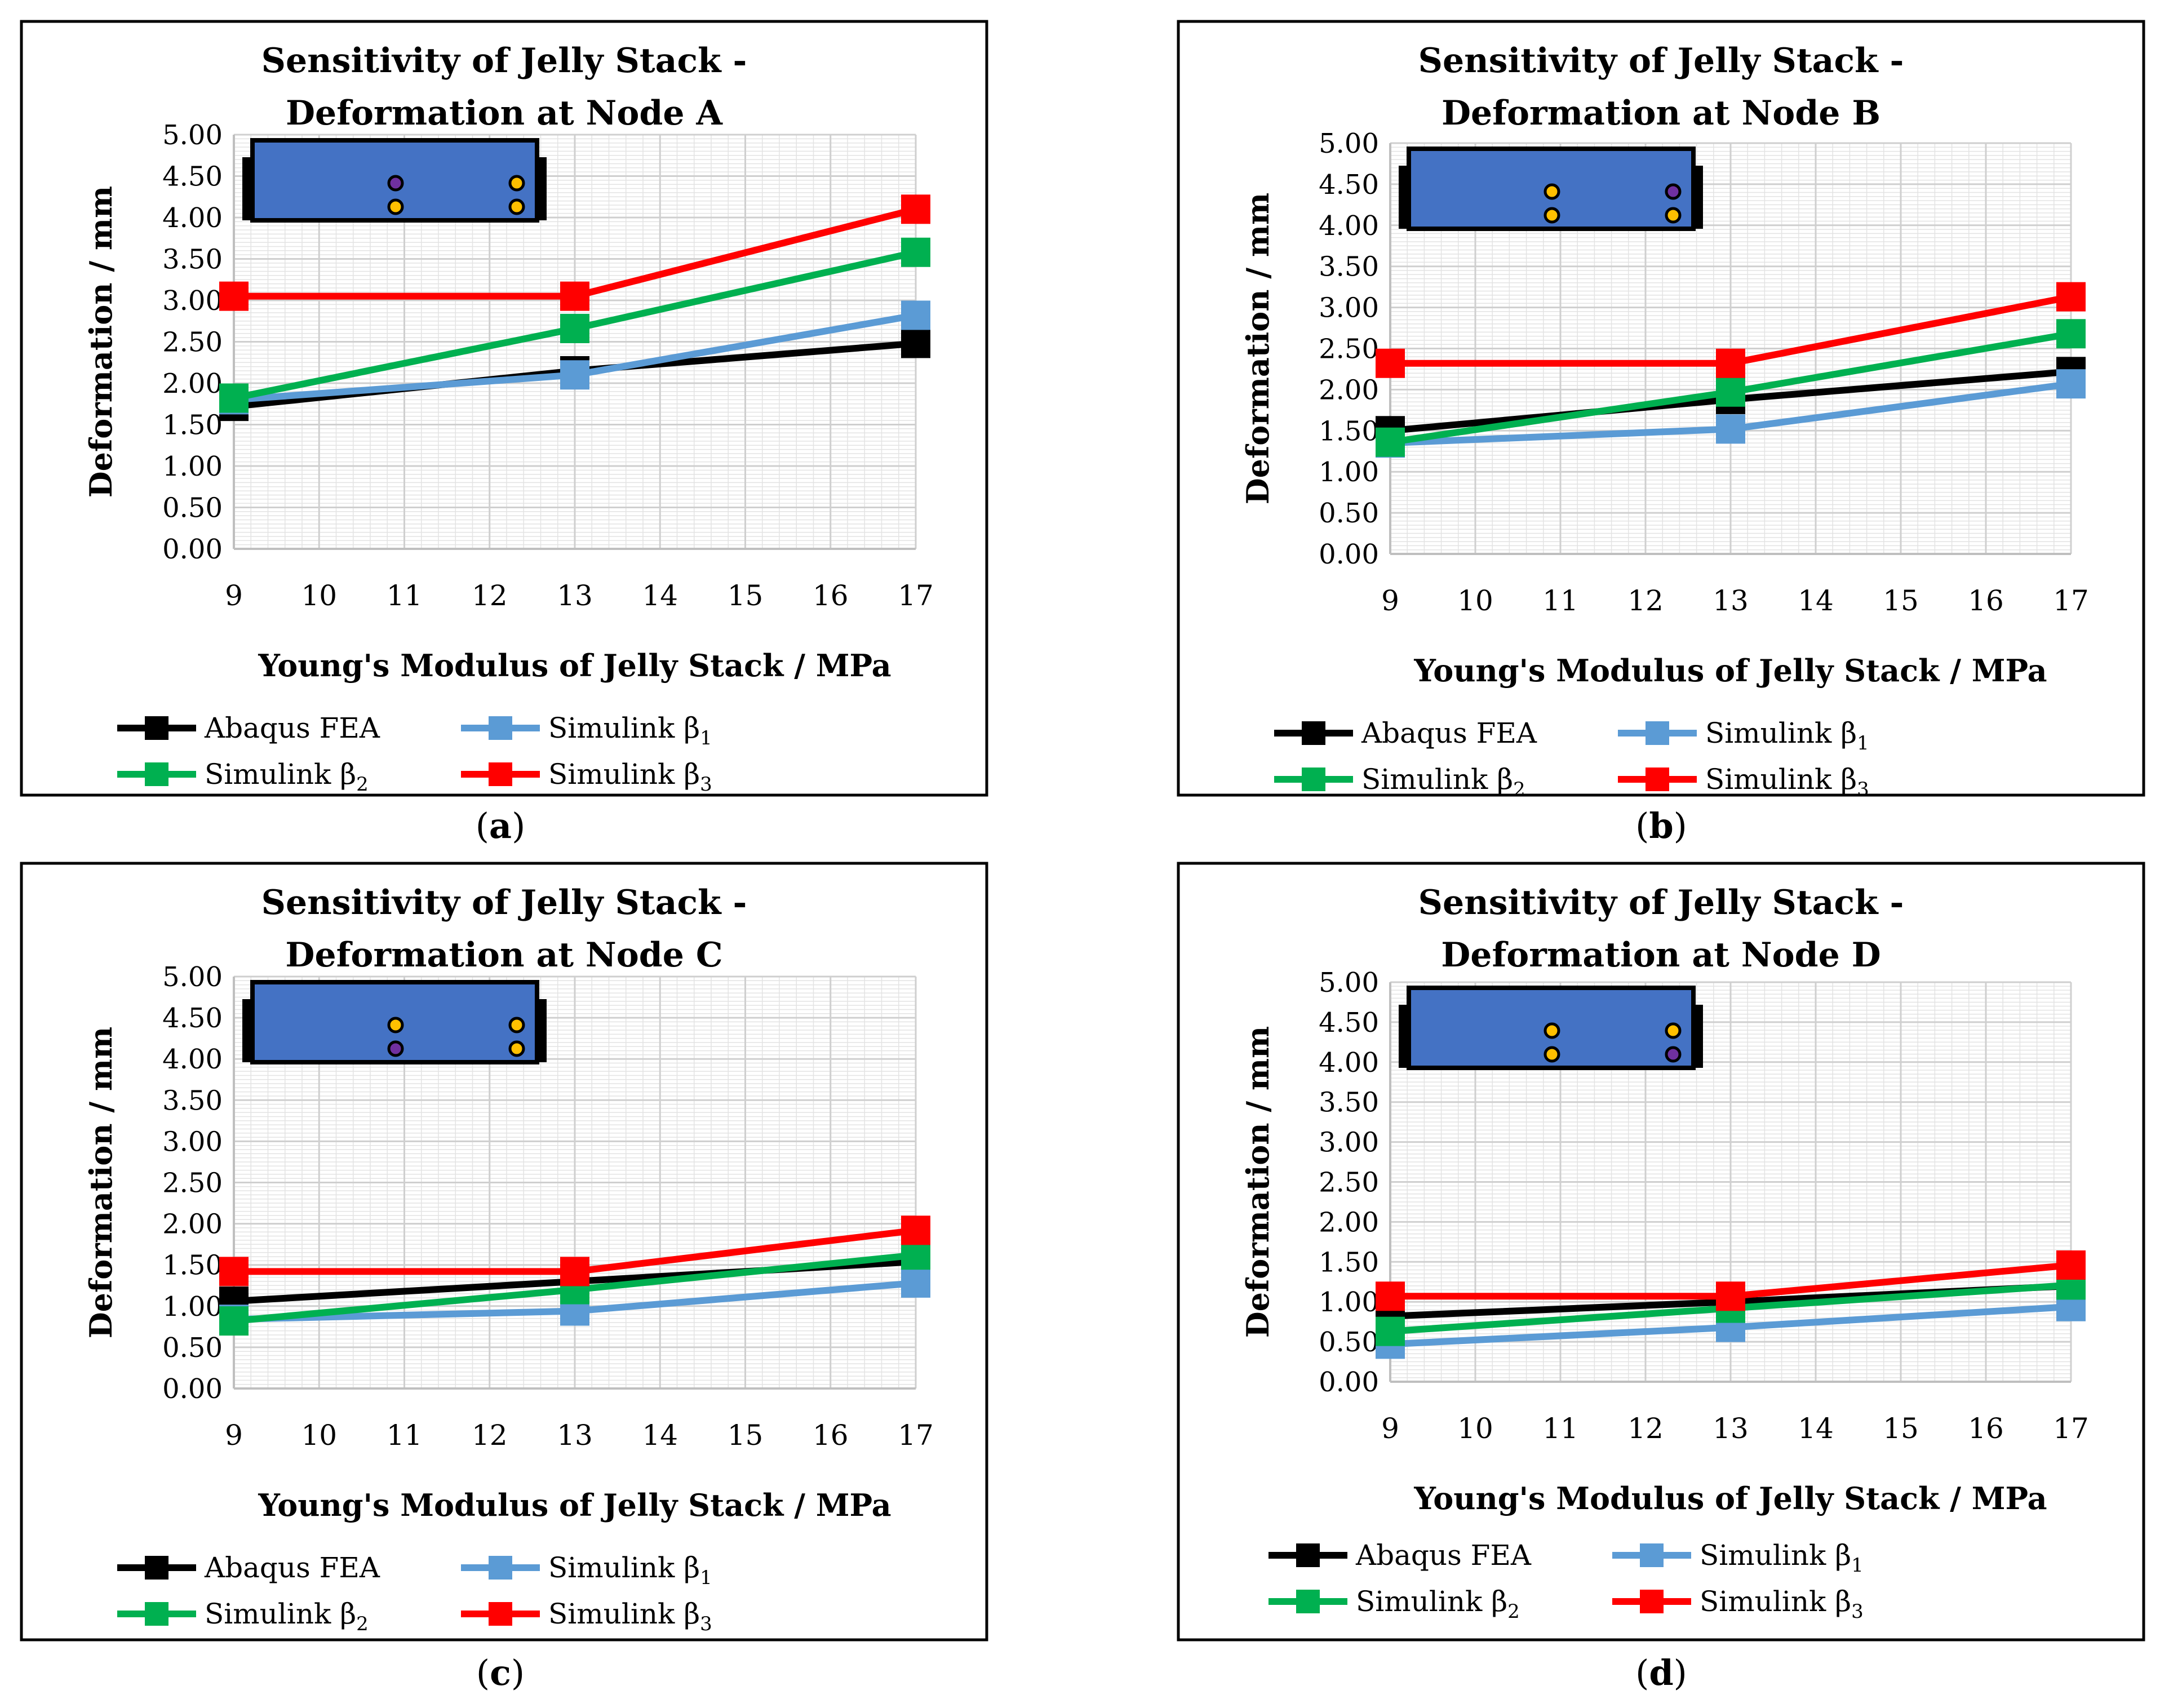 Image resolution: width=2160 pixels, height=1708 pixels. I want to click on legend-item: Abaqus FEA, so click(249, 728).